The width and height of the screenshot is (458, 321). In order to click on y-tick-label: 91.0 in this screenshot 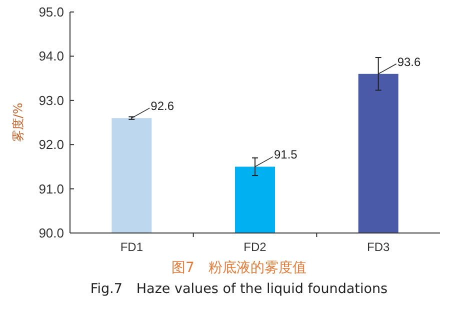, I will do `click(51, 188)`.